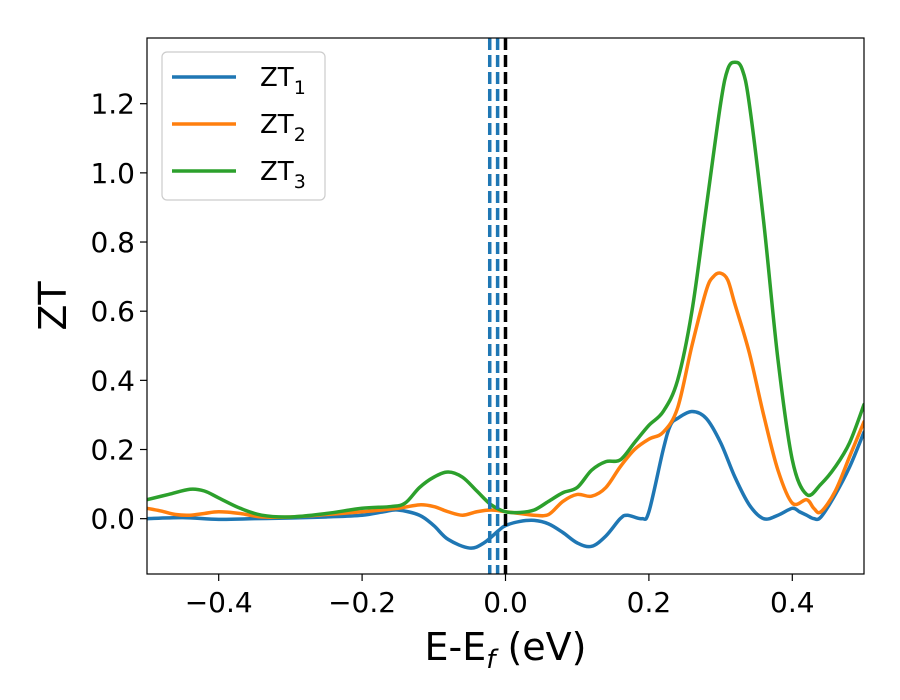 The image size is (900, 700). I want to click on x-tick-label: 0.0, so click(505, 602).